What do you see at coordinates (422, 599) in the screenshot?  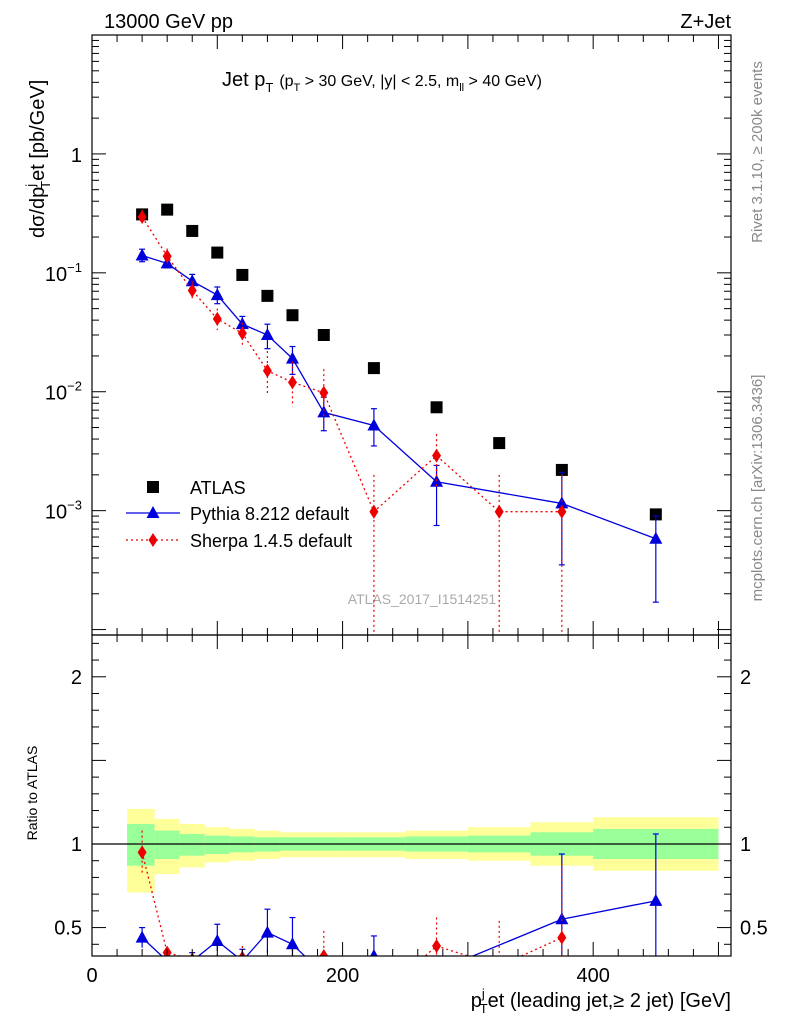 I see `analysis-id: ATLAS_2017_I1514251` at bounding box center [422, 599].